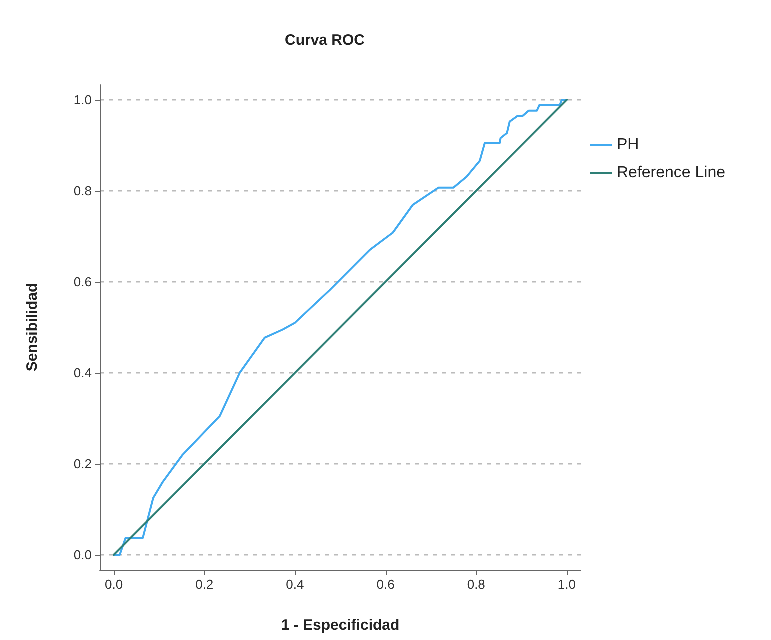  I want to click on x-tick-label: 0.0, so click(114, 584).